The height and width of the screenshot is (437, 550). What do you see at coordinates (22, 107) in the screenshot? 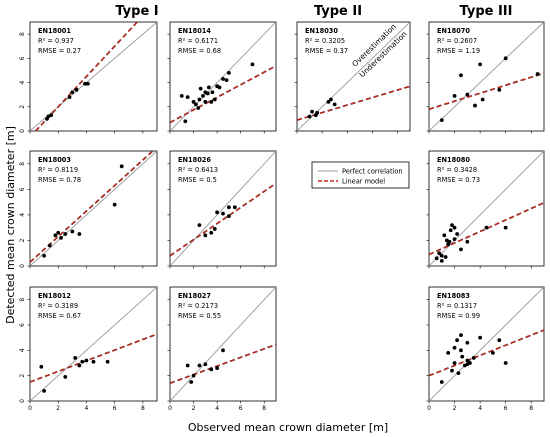
I see `y-tick-label: 2` at bounding box center [22, 107].